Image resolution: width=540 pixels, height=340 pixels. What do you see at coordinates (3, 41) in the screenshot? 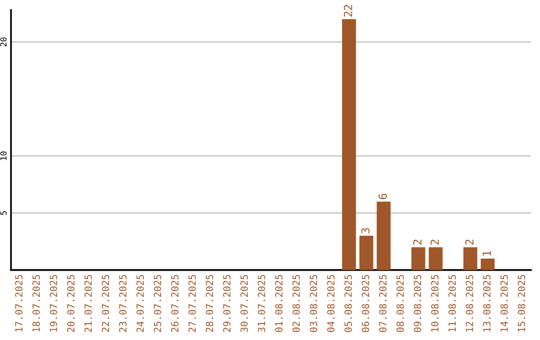
I see `y-tick-label: 20` at bounding box center [3, 41].